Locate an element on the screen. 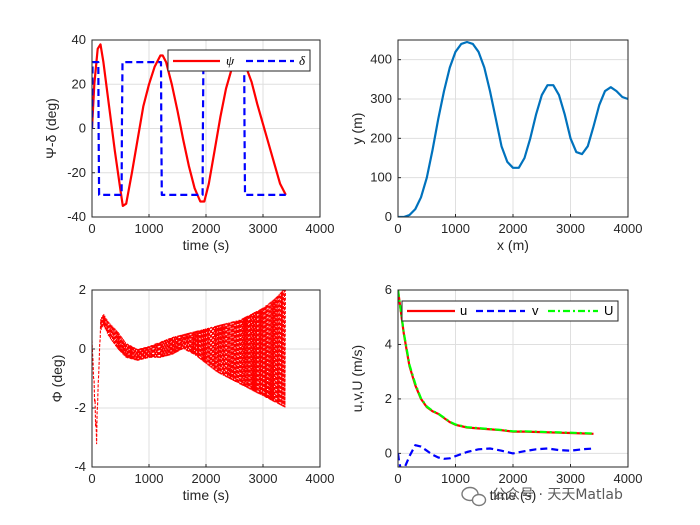 The image size is (700, 525). y-tick-label: -4 is located at coordinates (80, 466).